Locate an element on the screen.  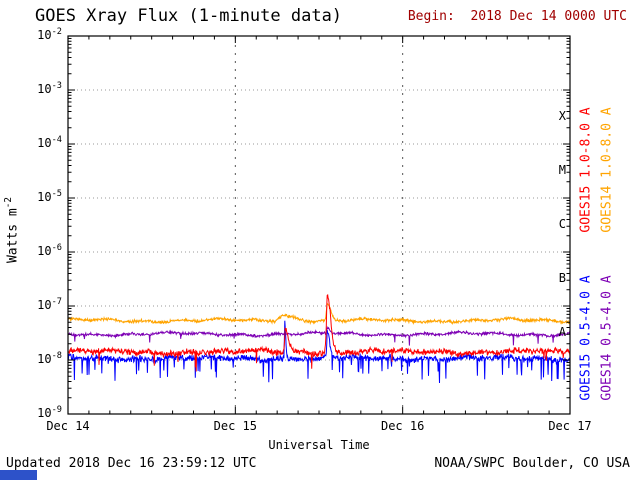
y-axis-title-base: Watts m is located at coordinates (13, 236).